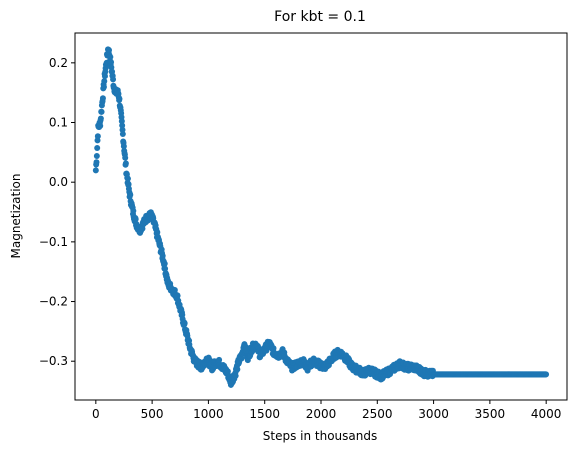  Describe the element at coordinates (320, 436) in the screenshot. I see `x-axis-label: Steps in thousands` at that location.